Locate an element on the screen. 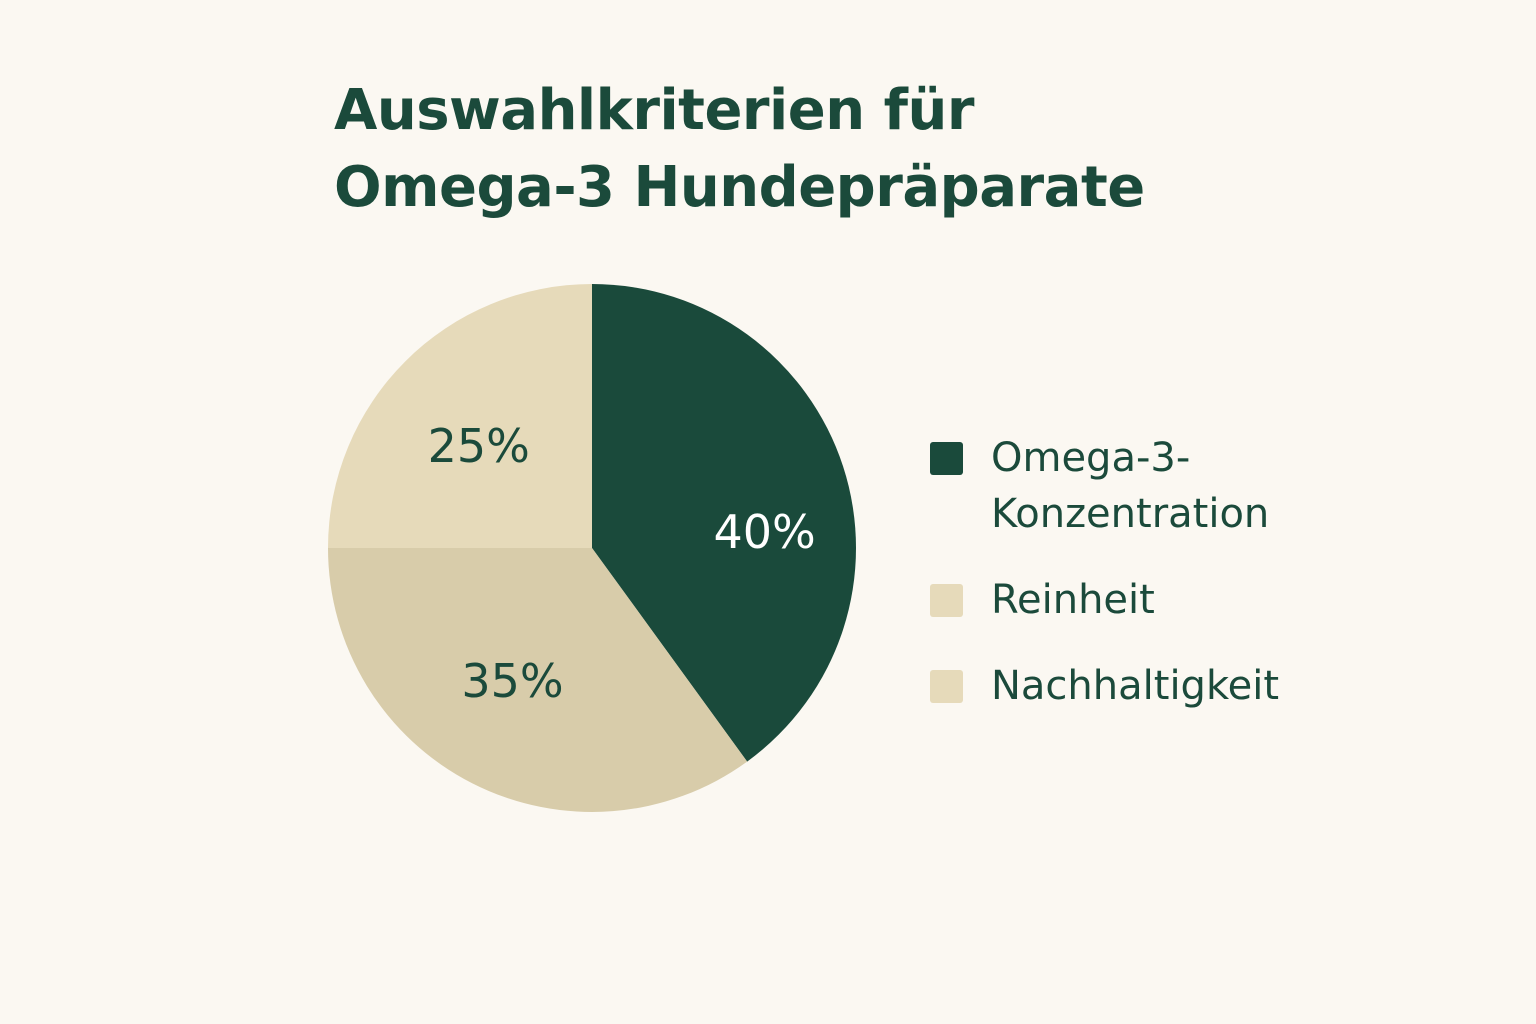 The image size is (1536, 1024). legend-item-reinheit: Reinheit is located at coordinates (1140, 600).